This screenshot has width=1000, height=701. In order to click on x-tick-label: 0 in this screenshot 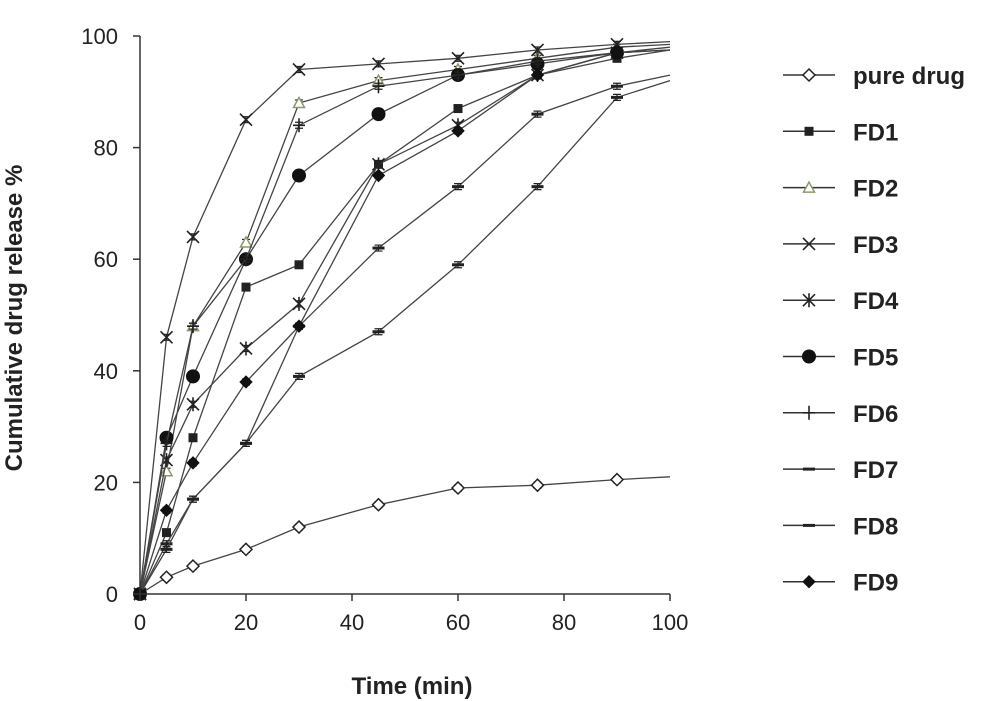, I will do `click(140, 622)`.